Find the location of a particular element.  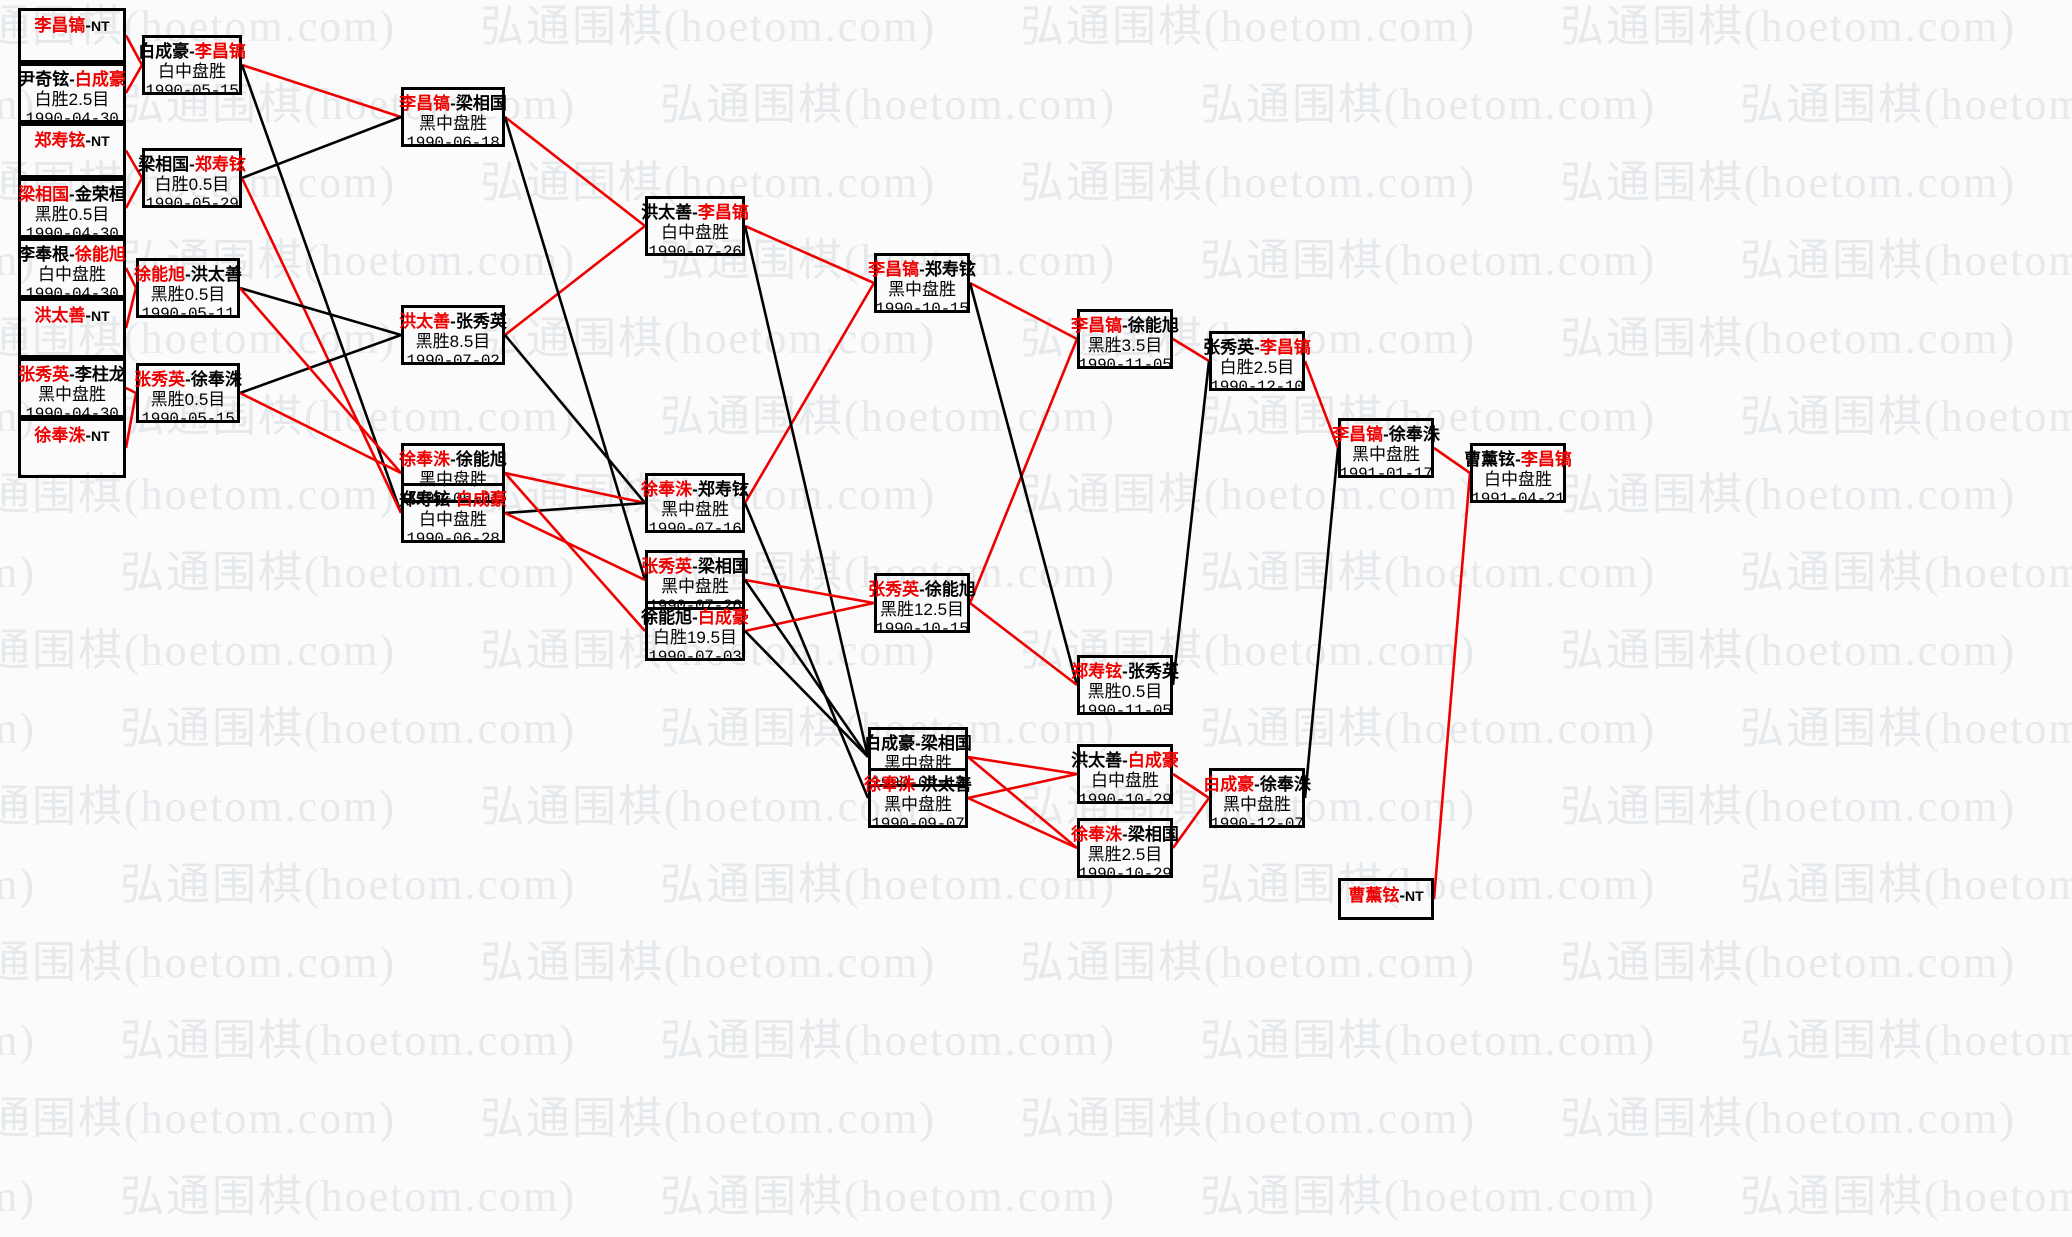

player-two: 徐奉洙 is located at coordinates (216, 379).